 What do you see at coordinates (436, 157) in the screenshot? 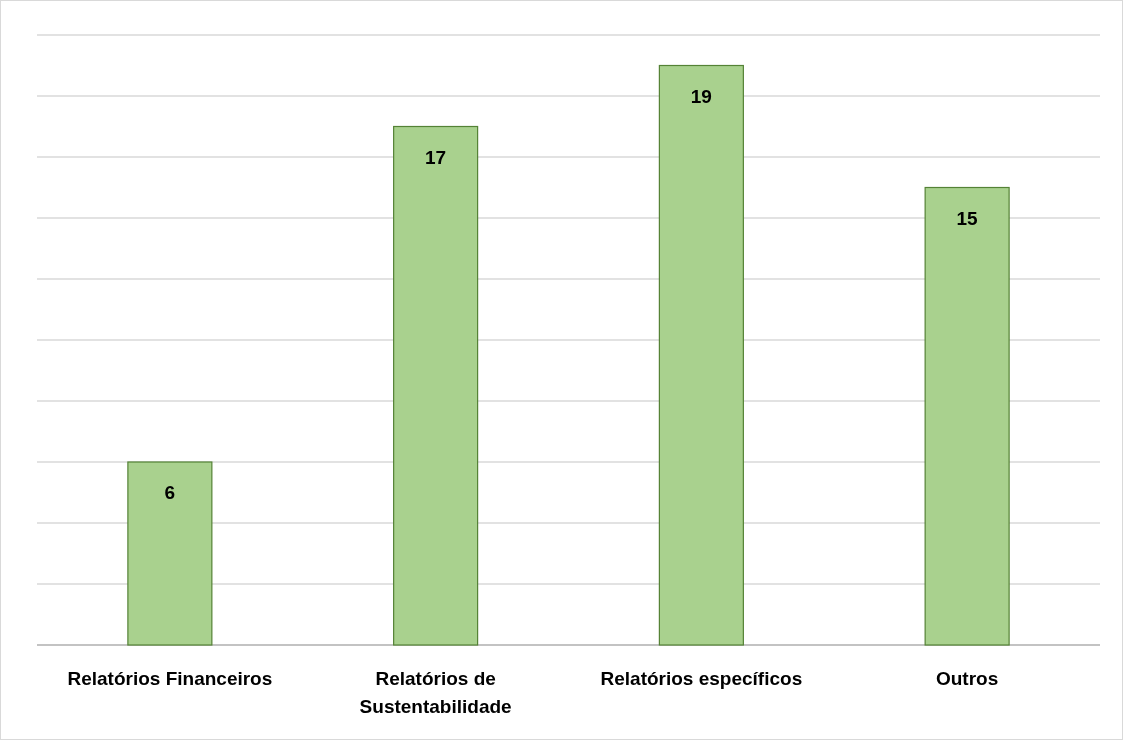
I see `data-label: 17` at bounding box center [436, 157].